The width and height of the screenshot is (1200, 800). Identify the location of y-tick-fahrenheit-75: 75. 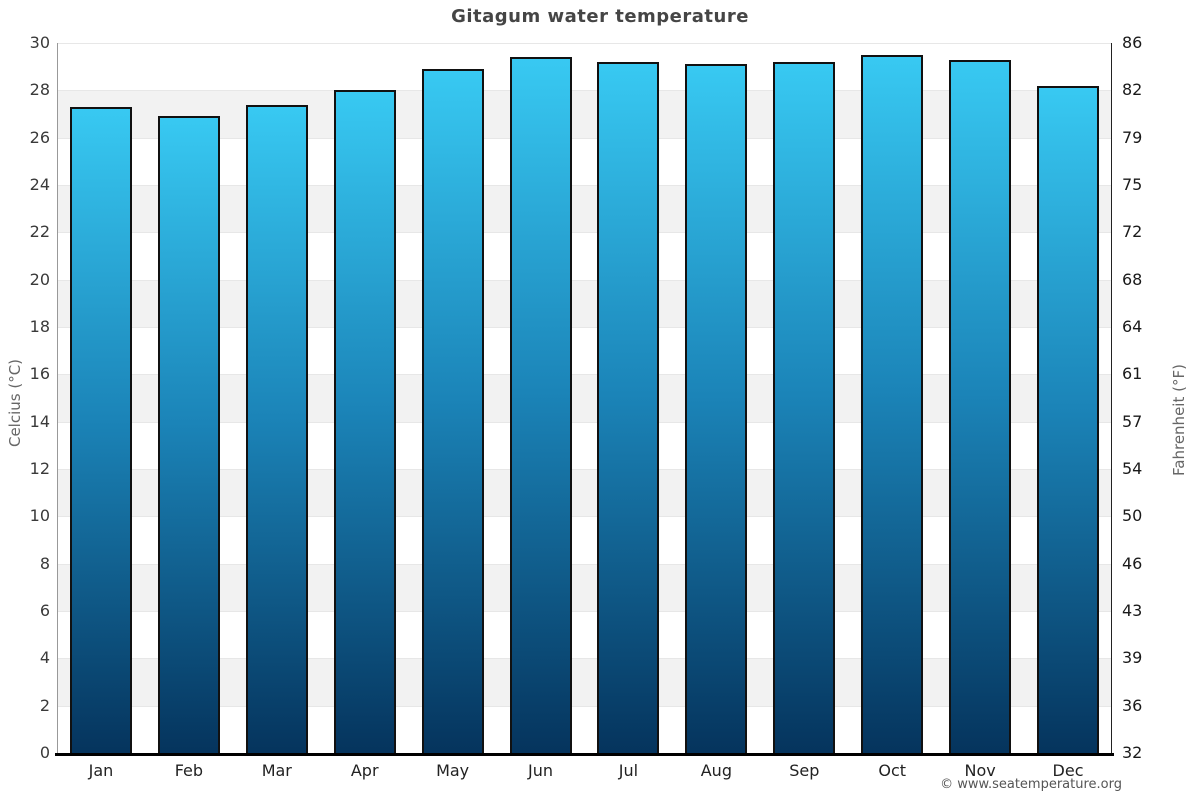
(1132, 184).